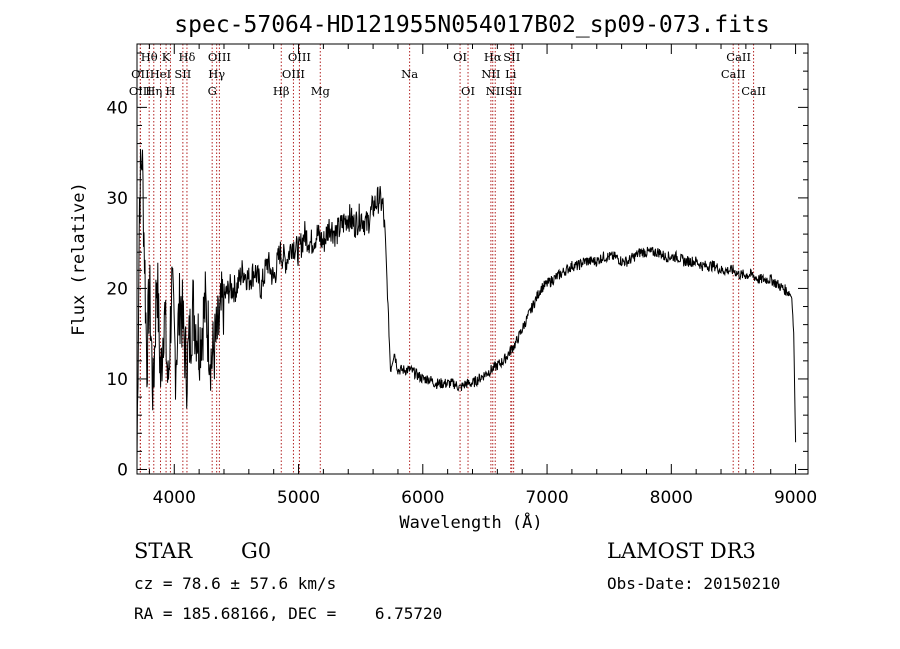  Describe the element at coordinates (117, 108) in the screenshot. I see `y-tick-label: 40` at that location.